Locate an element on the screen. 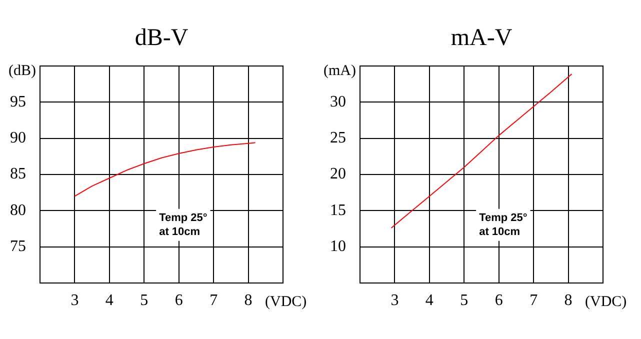  y-axis-title: (dB) is located at coordinates (22, 70).